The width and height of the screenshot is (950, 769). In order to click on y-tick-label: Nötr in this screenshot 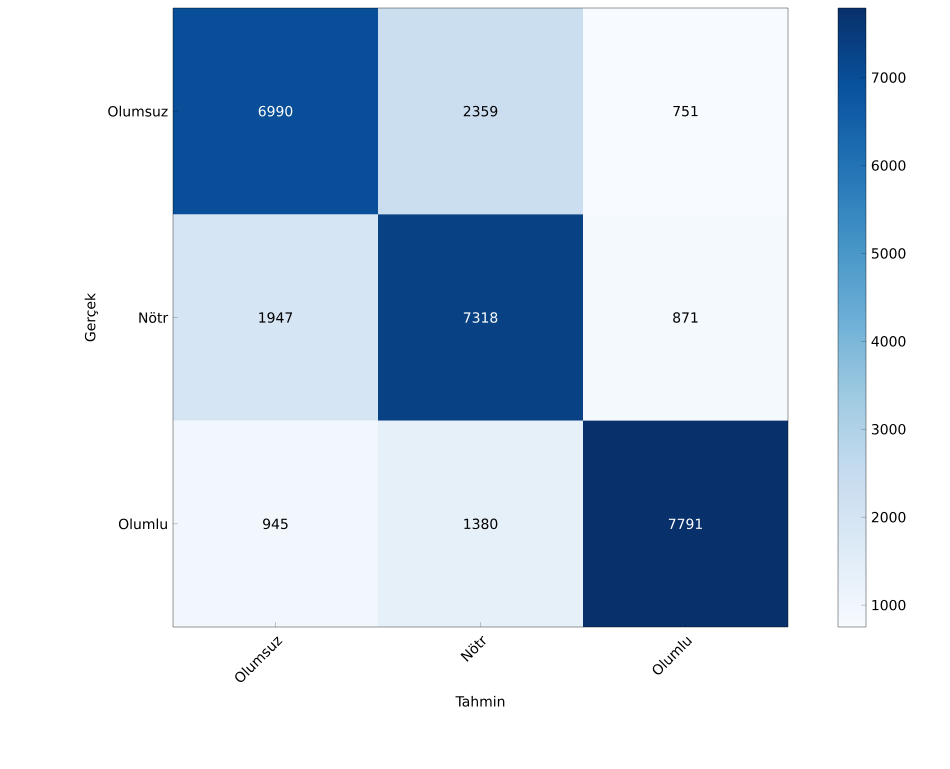, I will do `click(153, 317)`.